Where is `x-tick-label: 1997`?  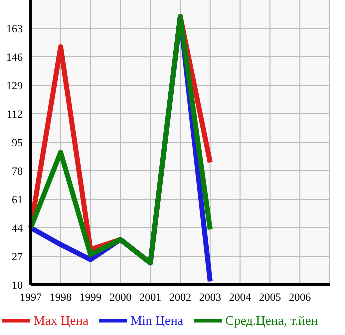
x-tick-label: 1997 is located at coordinates (31, 298).